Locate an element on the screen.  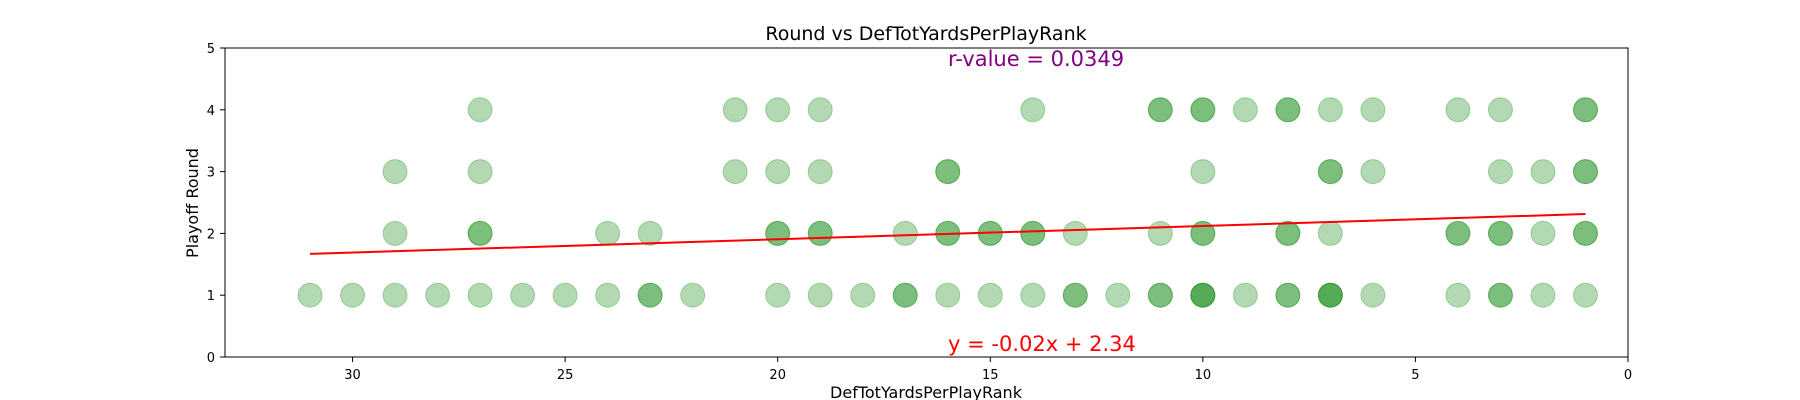
y-axis: 0 1 2 3 4 5 is located at coordinates (216, 204).